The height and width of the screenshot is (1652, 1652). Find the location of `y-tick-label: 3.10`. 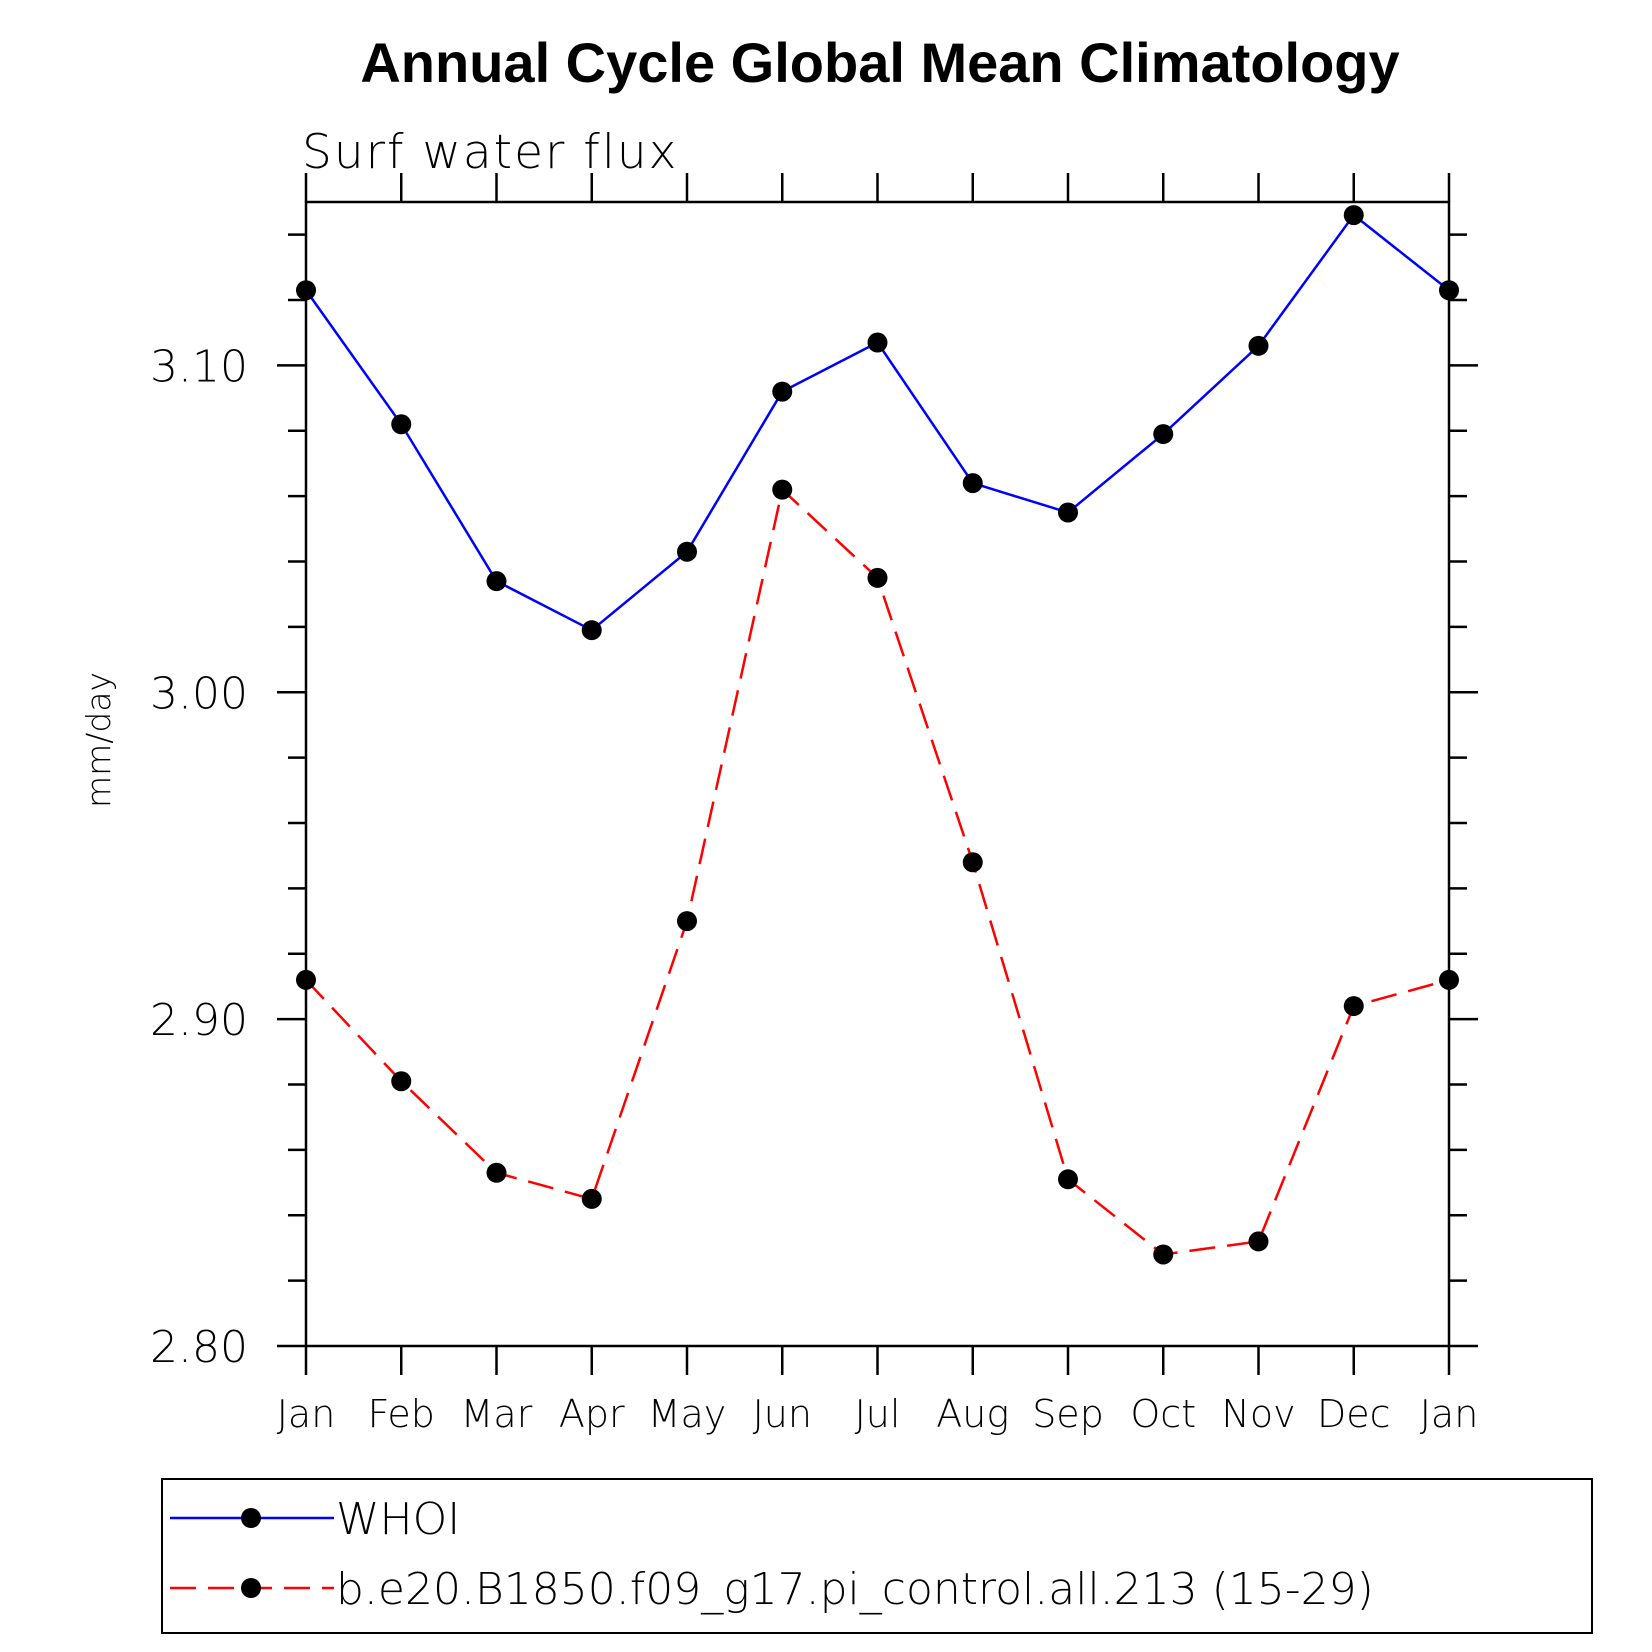

y-tick-label: 3.10 is located at coordinates (199, 366).